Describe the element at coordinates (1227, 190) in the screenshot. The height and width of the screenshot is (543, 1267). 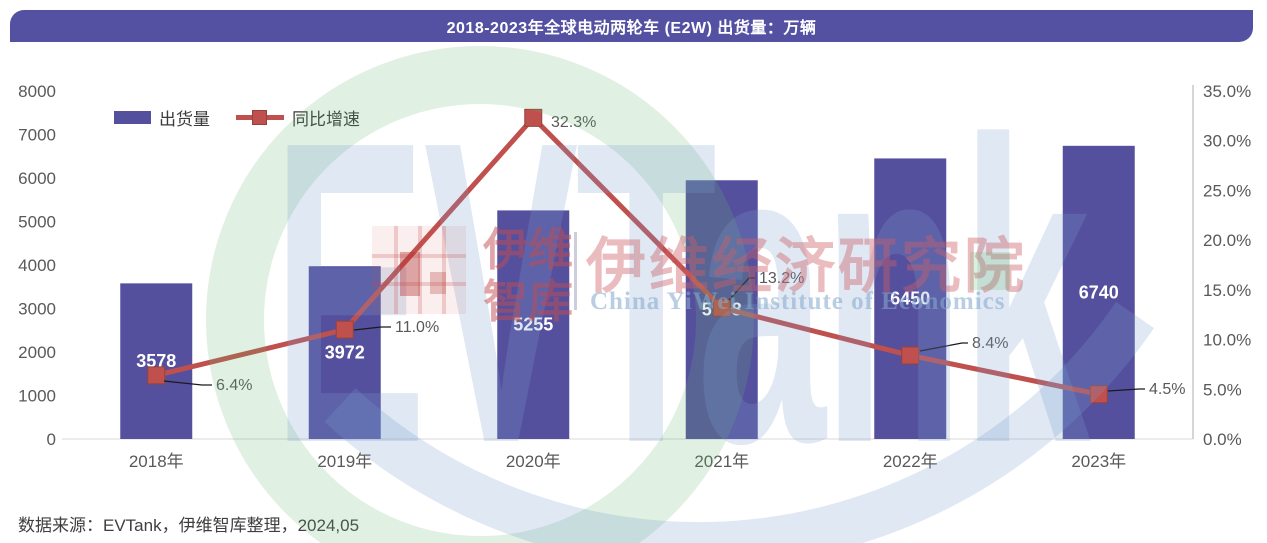
I see `y-axis-label-right: 25.0%` at that location.